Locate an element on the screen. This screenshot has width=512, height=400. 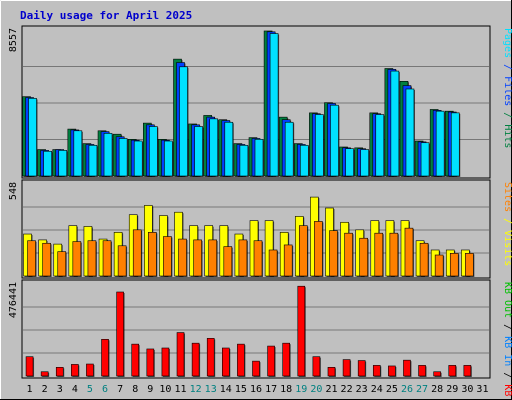
x-tick-label: 7 is located at coordinates (120, 389).